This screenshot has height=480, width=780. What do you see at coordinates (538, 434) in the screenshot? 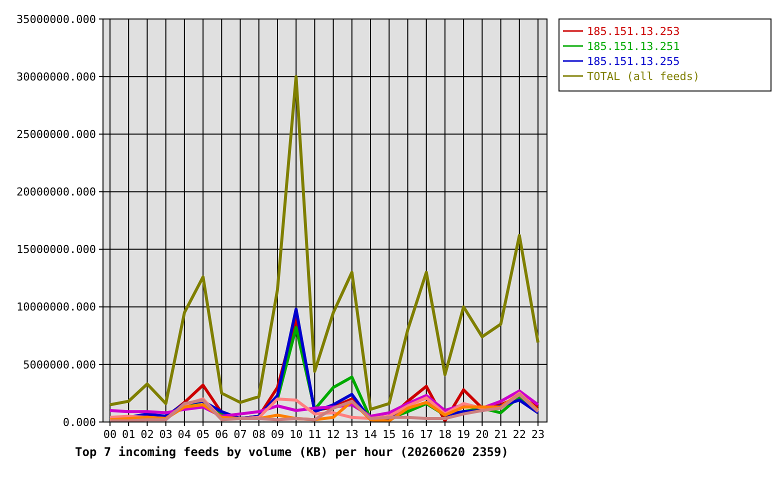
I see `x-tick-label: 23` at bounding box center [538, 434].